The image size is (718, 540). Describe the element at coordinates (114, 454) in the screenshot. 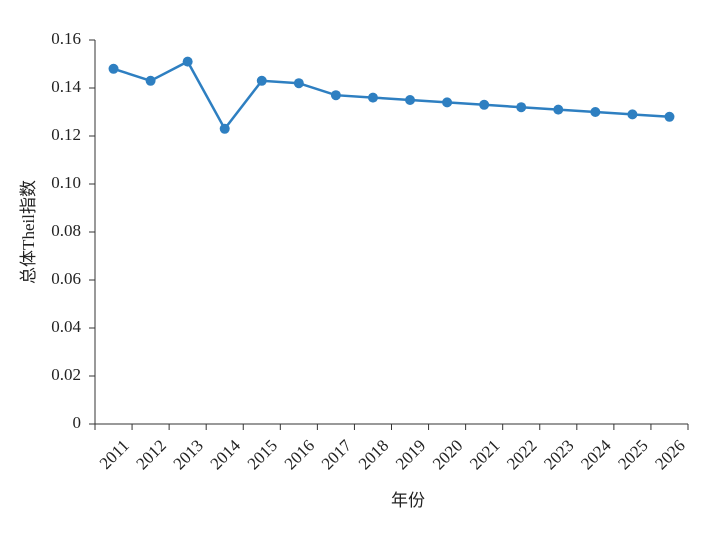

I see `x-tick-label: 2011` at that location.